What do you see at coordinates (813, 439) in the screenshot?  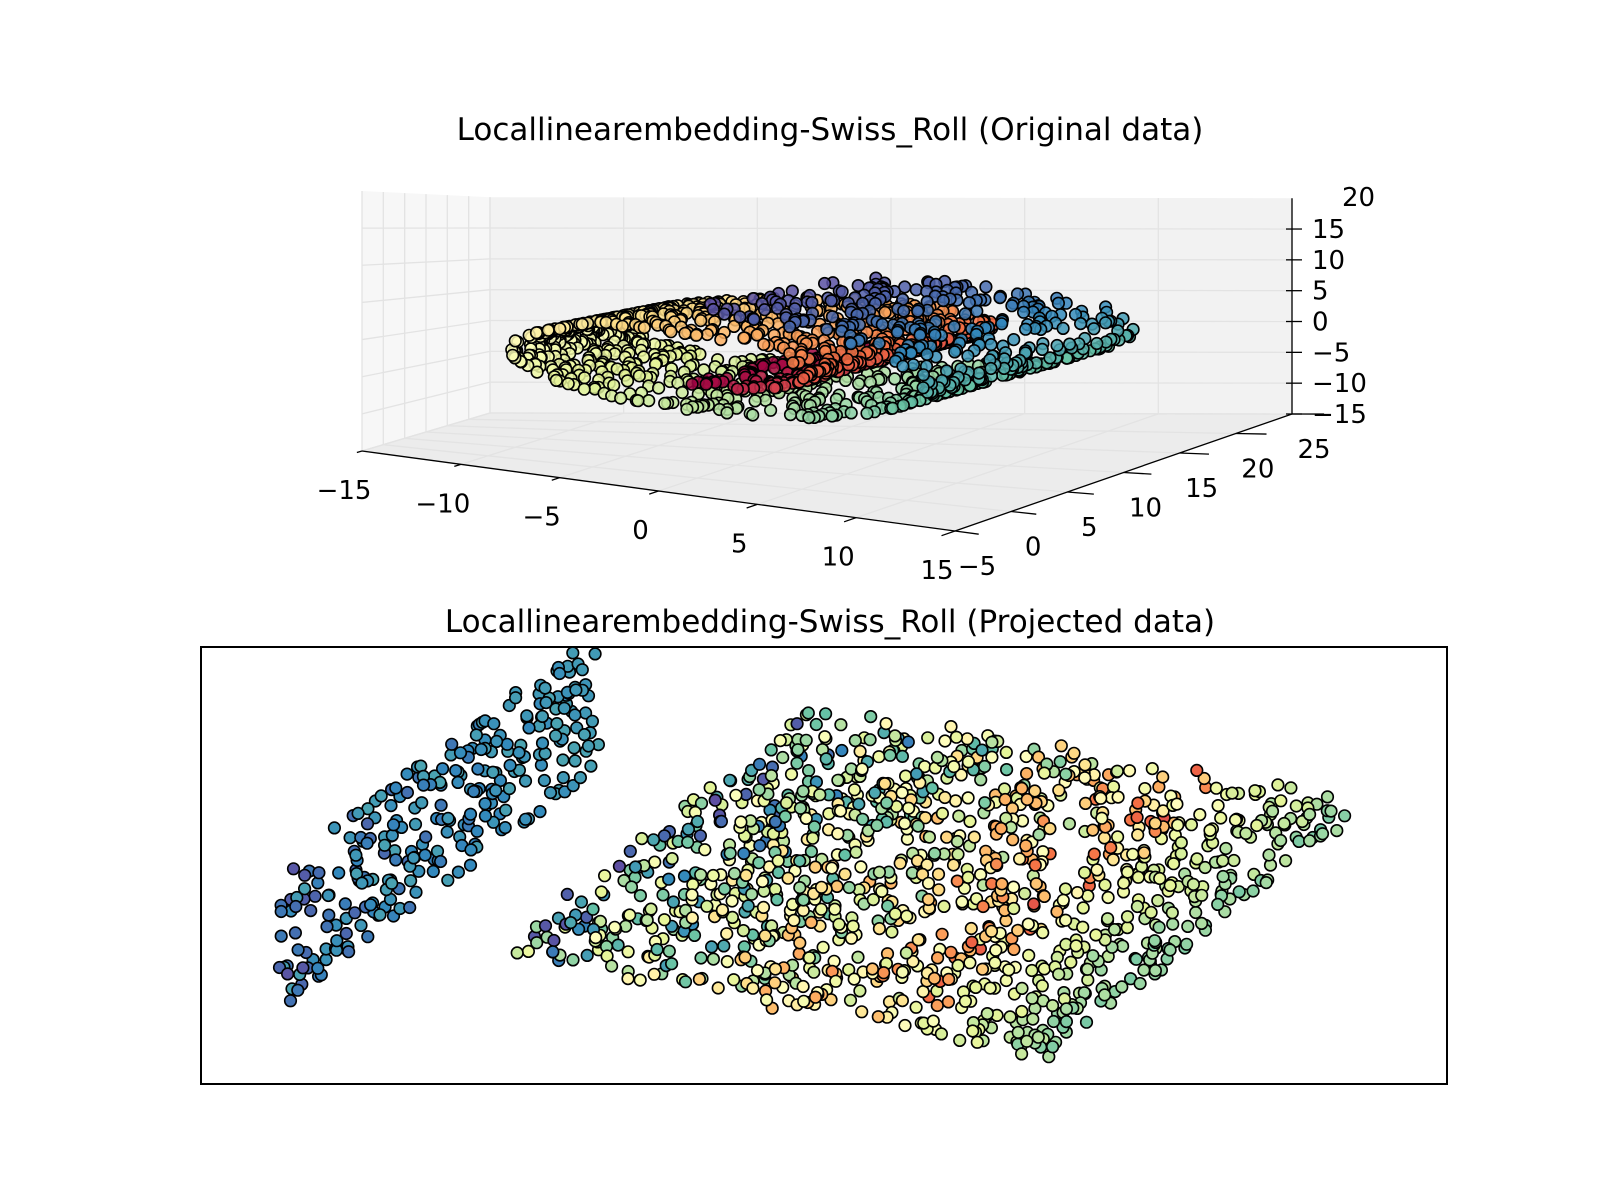 I see `floor-grid-y` at bounding box center [813, 439].